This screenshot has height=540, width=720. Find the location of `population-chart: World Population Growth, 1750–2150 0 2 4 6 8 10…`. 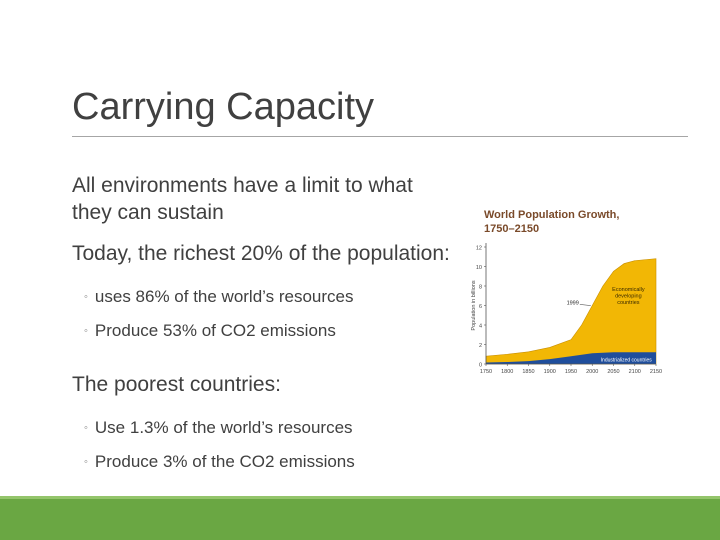

population-chart: World Population Growth, 1750–2150 0 2 4 6 8 10… is located at coordinates (570, 292).